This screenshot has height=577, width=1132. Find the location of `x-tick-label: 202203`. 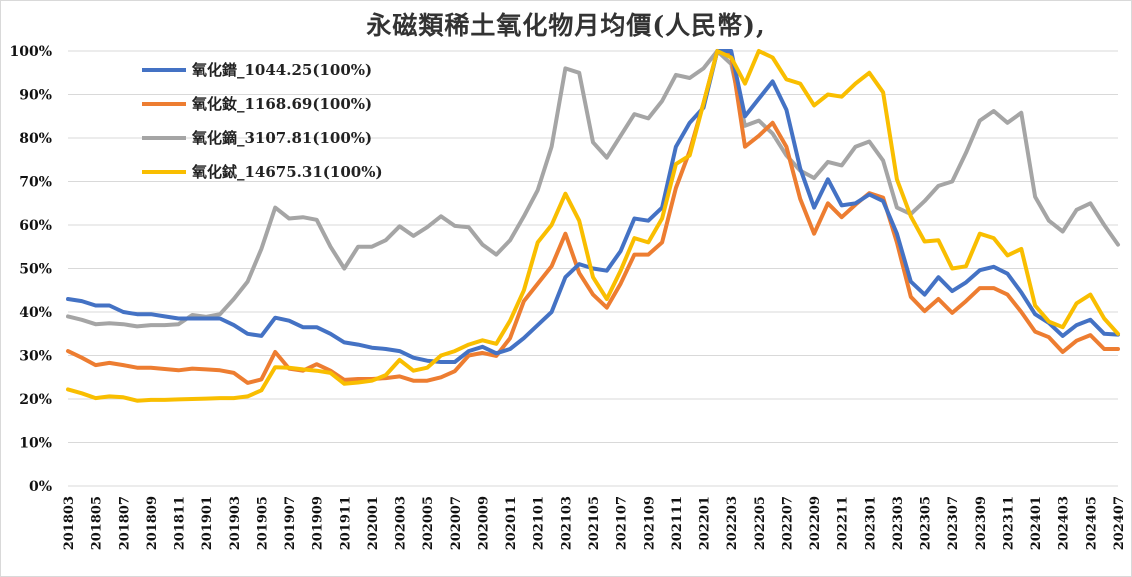

x-tick-label: 202203 is located at coordinates (732, 523).